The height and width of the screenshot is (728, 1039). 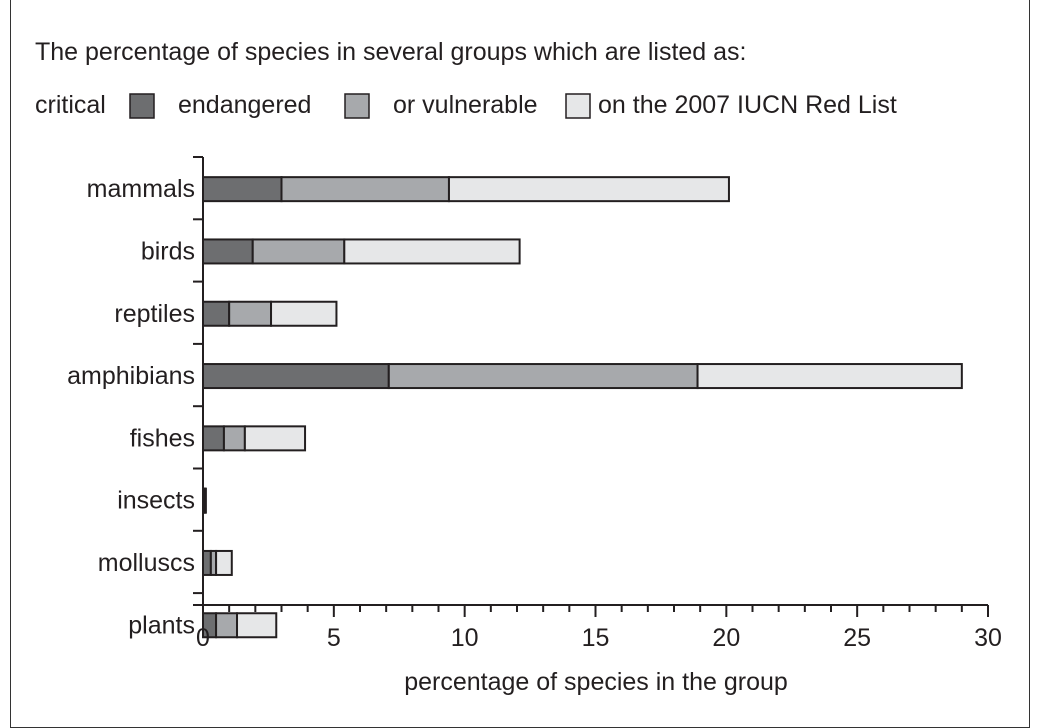 What do you see at coordinates (242, 189) in the screenshot?
I see `bar-mammals-critical` at bounding box center [242, 189].